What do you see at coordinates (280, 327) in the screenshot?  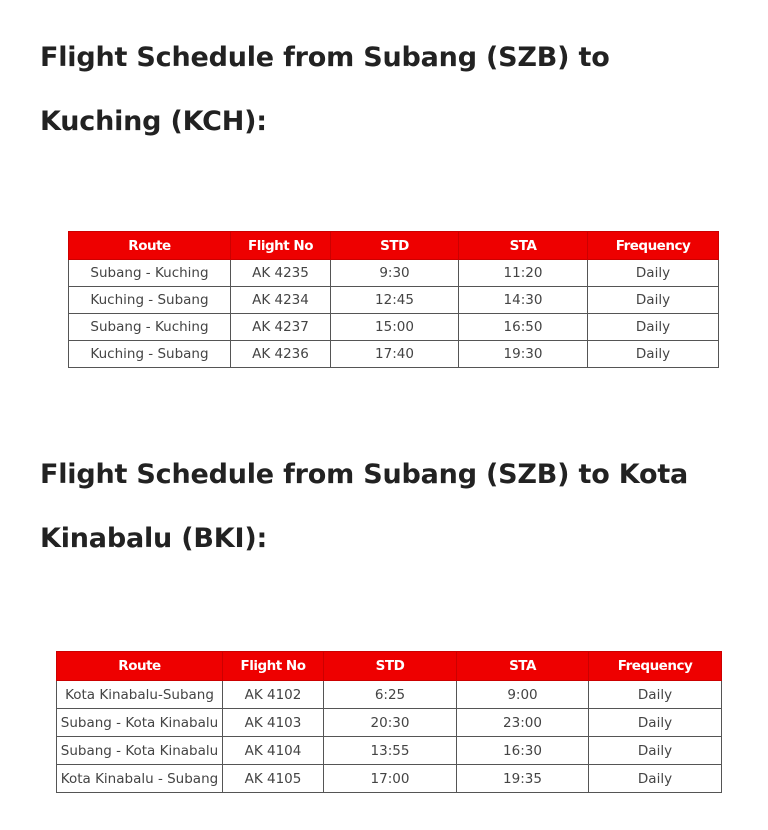 I see `cell-flight-no: AK 4237` at bounding box center [280, 327].